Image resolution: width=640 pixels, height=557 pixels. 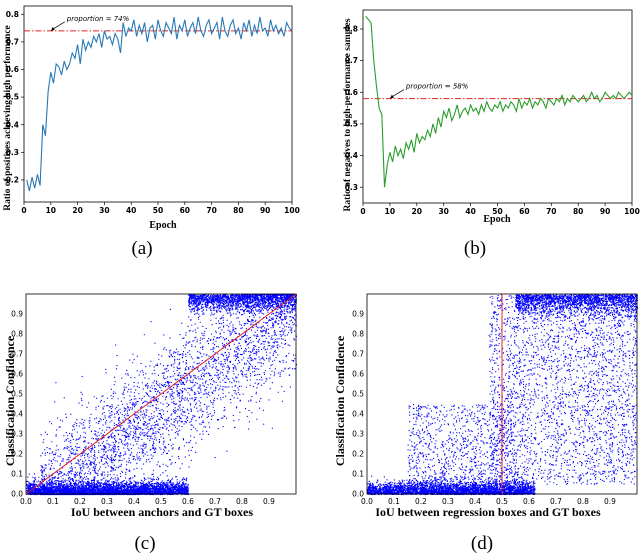 I want to click on axes-frame, so click(x=497, y=106).